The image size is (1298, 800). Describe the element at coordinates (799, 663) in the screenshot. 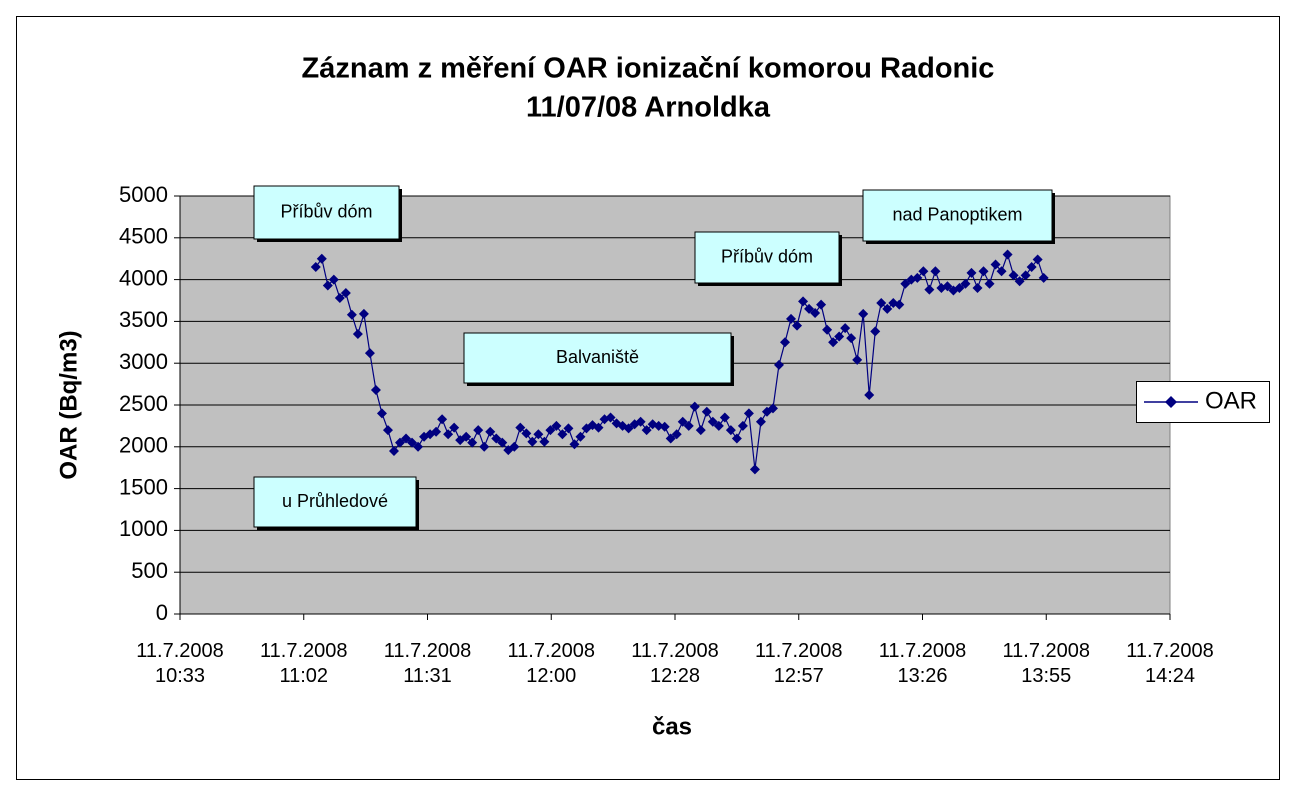

I see `x-tick-label: 11.7.2008 12:57` at that location.